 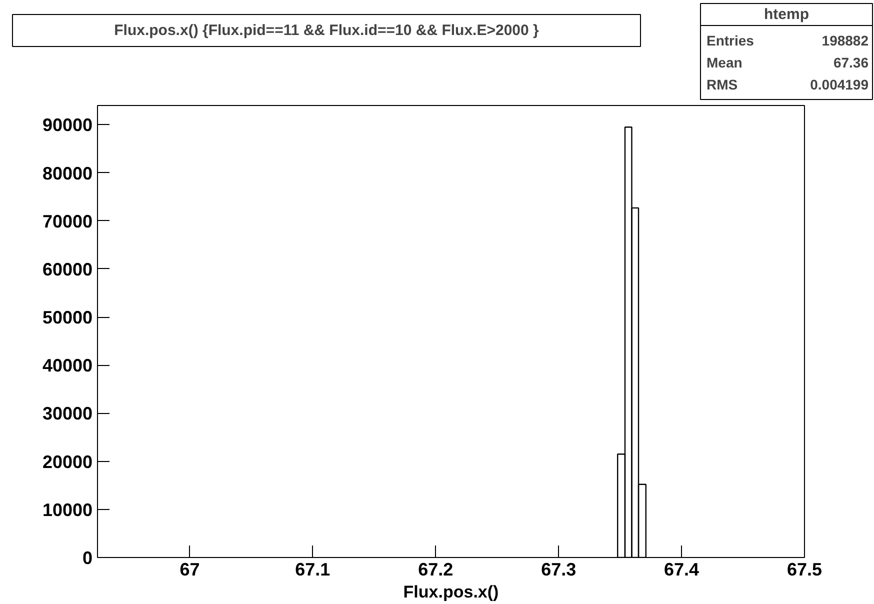 I want to click on y-tick-label: 60000, so click(x=67, y=269).